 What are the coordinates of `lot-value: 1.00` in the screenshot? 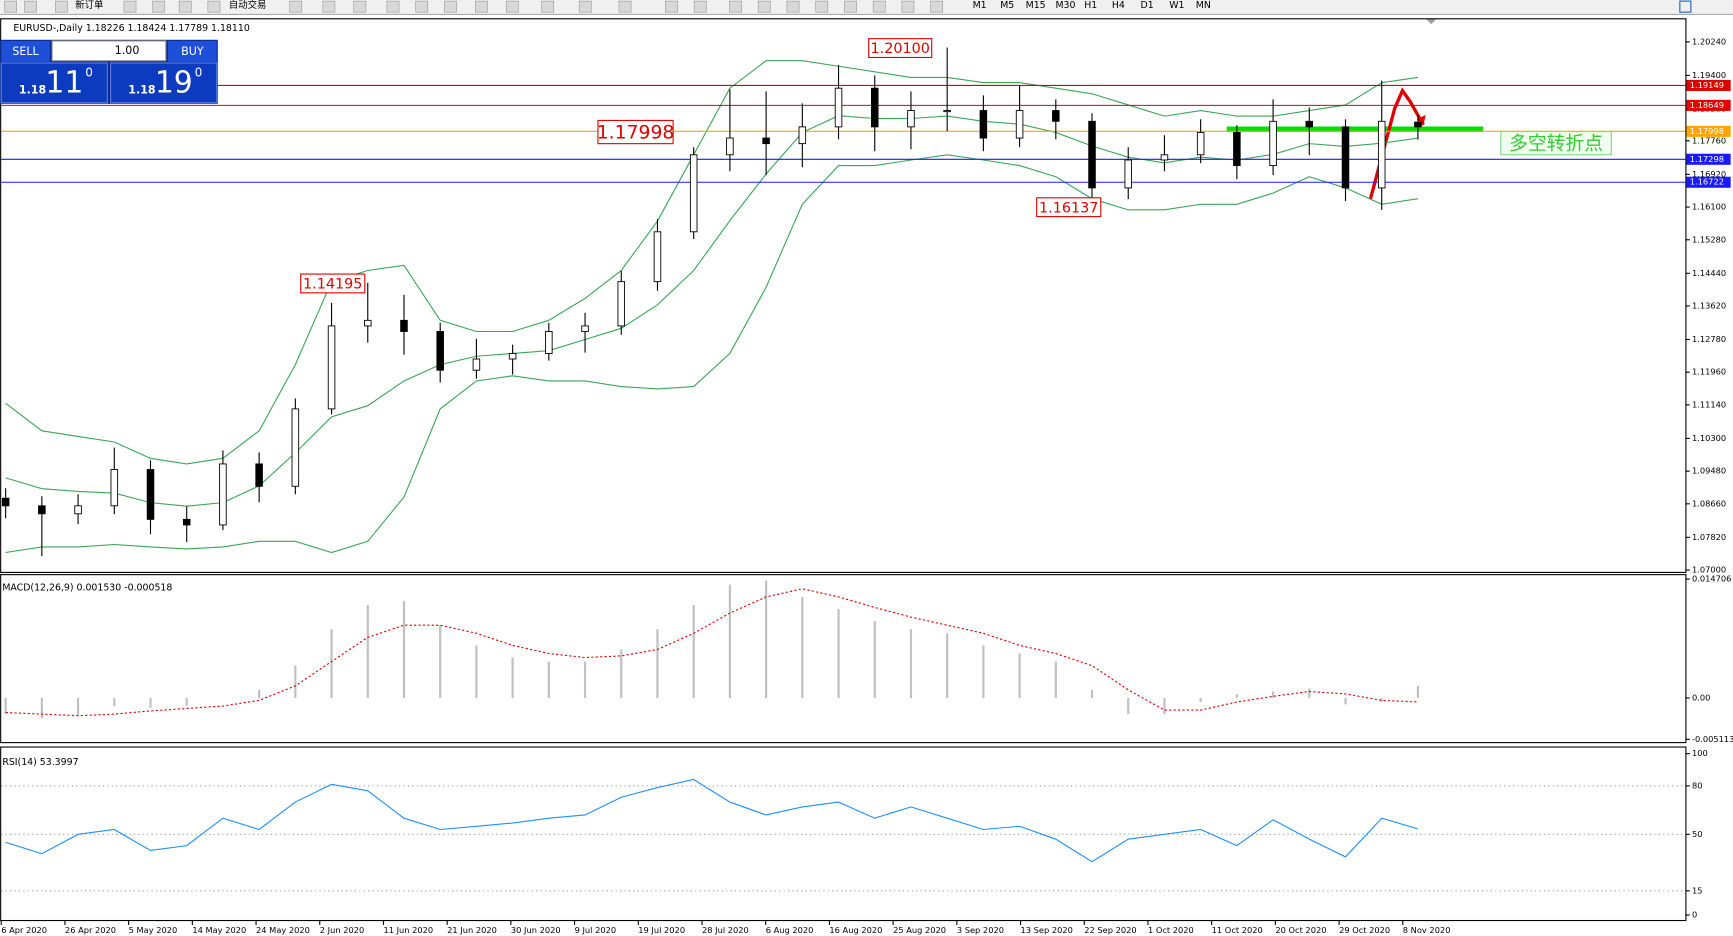 It's located at (127, 50).